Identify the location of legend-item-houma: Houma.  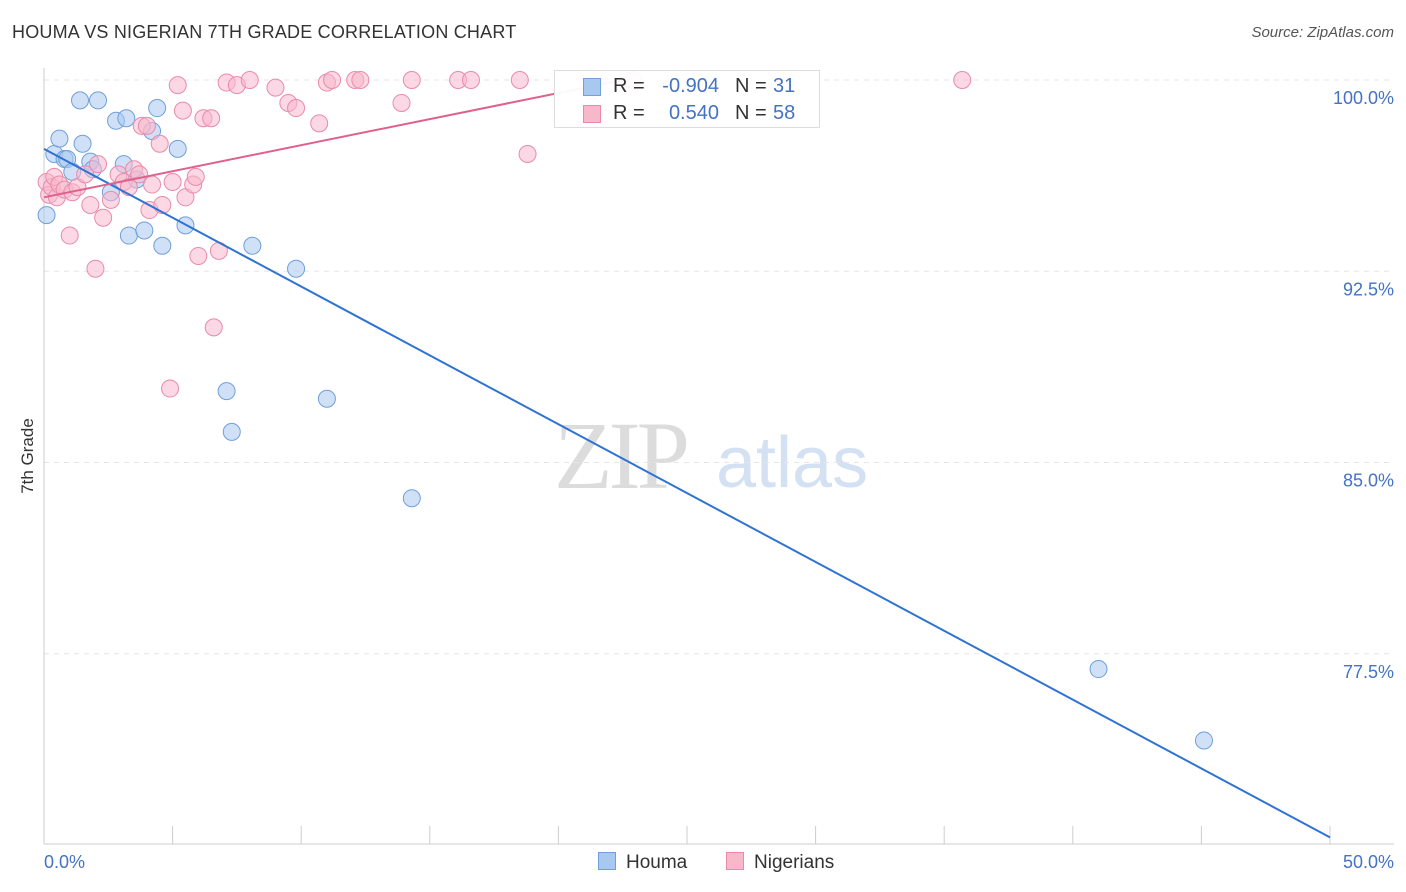
(642, 863).